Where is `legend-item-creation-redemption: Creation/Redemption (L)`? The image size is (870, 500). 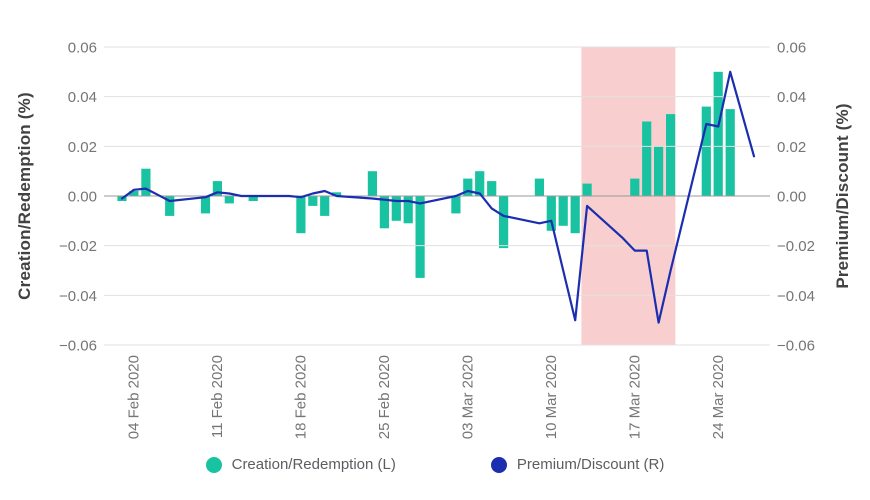
legend-item-creation-redemption: Creation/Redemption (L) is located at coordinates (300, 464).